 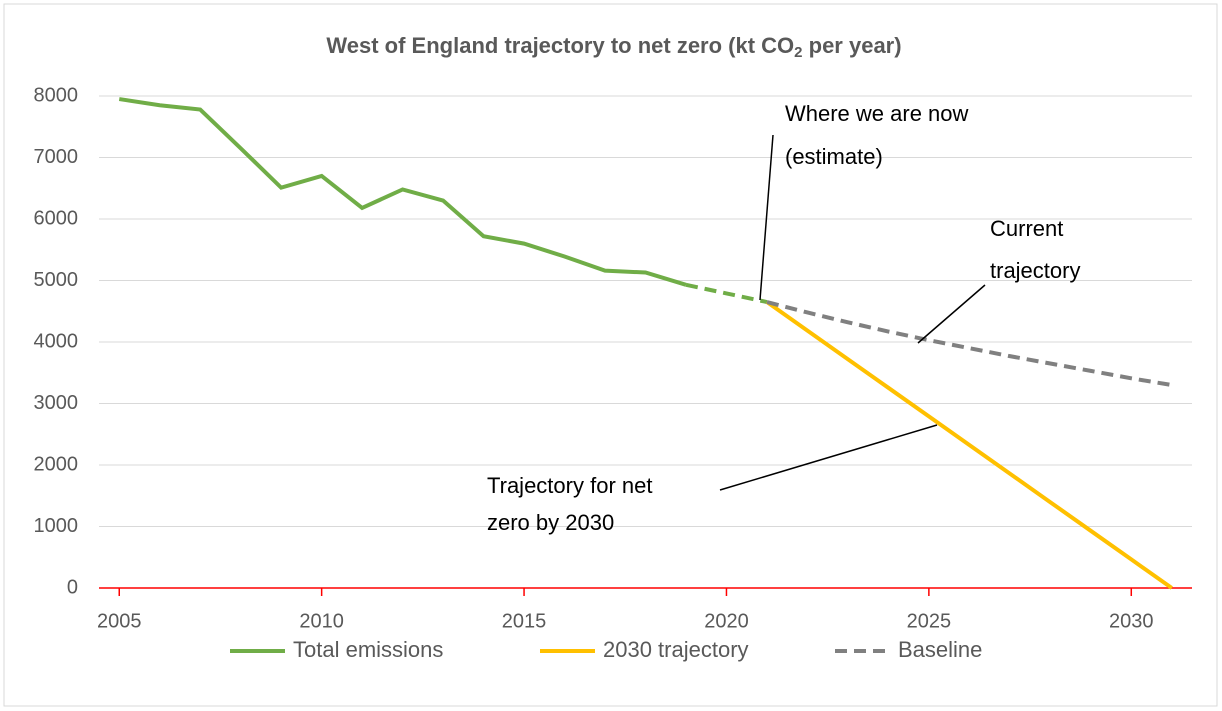 What do you see at coordinates (524, 621) in the screenshot?
I see `x-tick-label: 2015` at bounding box center [524, 621].